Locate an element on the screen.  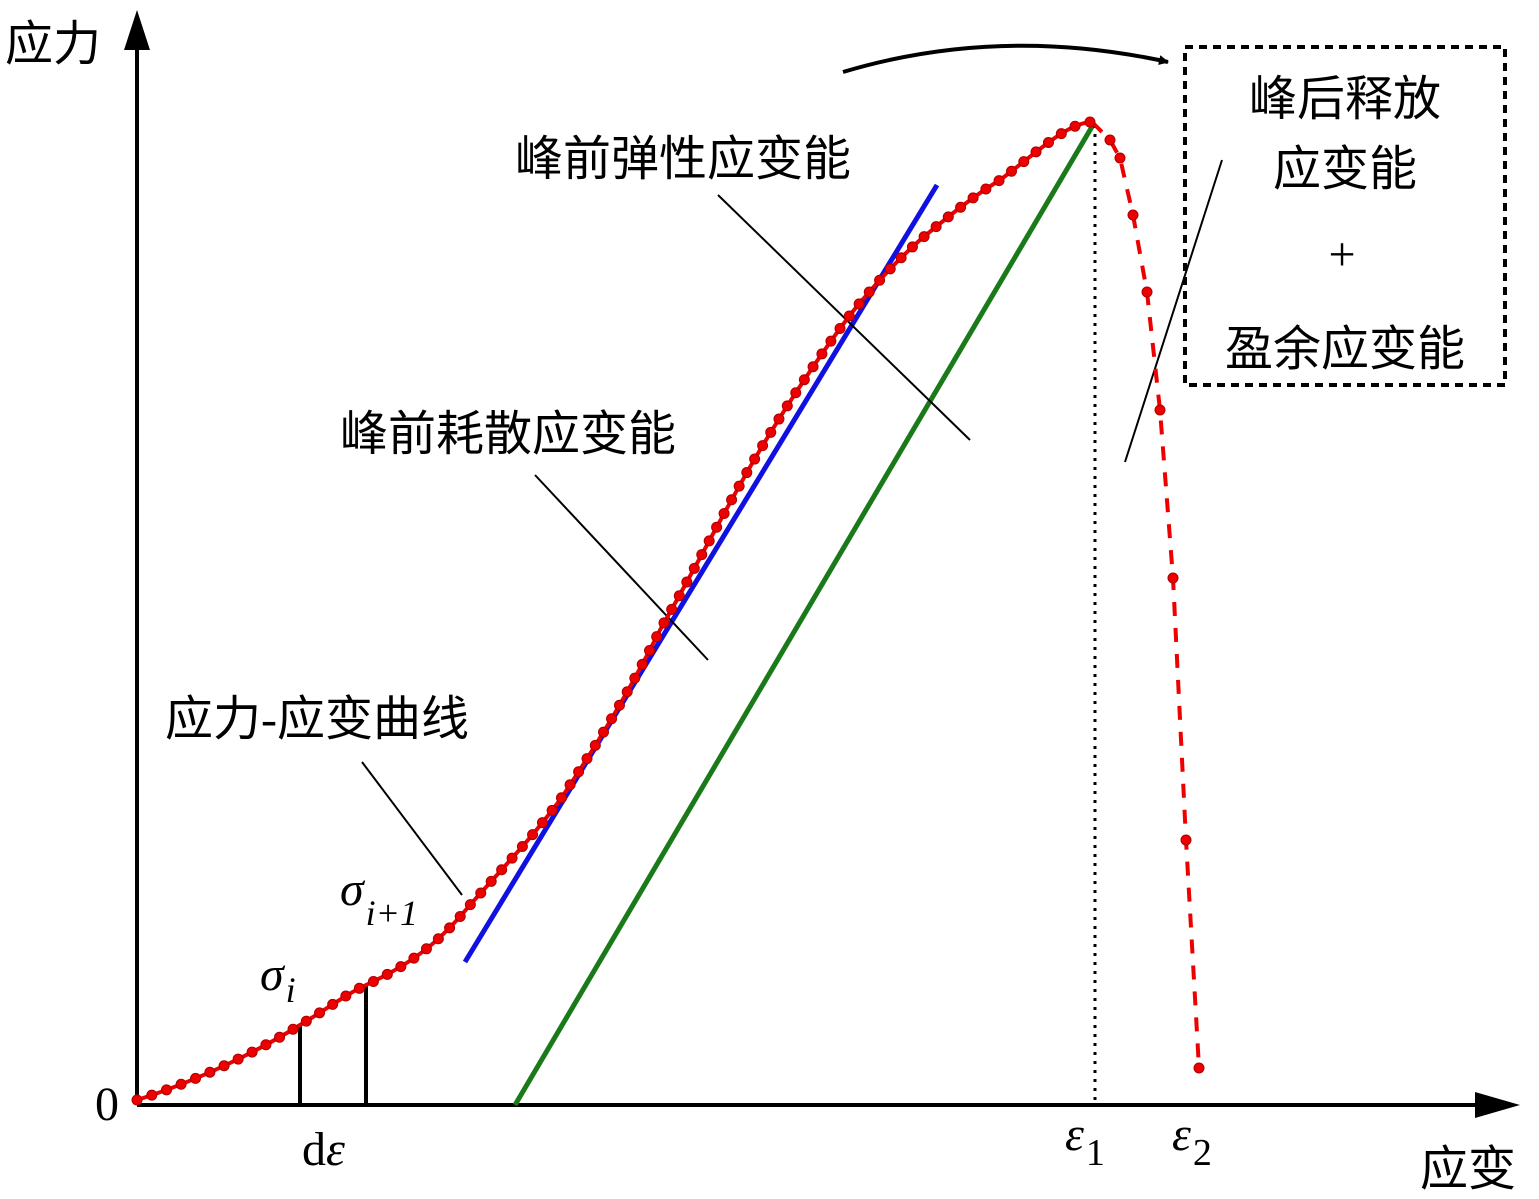
sub: i+1 is located at coordinates (392, 913).